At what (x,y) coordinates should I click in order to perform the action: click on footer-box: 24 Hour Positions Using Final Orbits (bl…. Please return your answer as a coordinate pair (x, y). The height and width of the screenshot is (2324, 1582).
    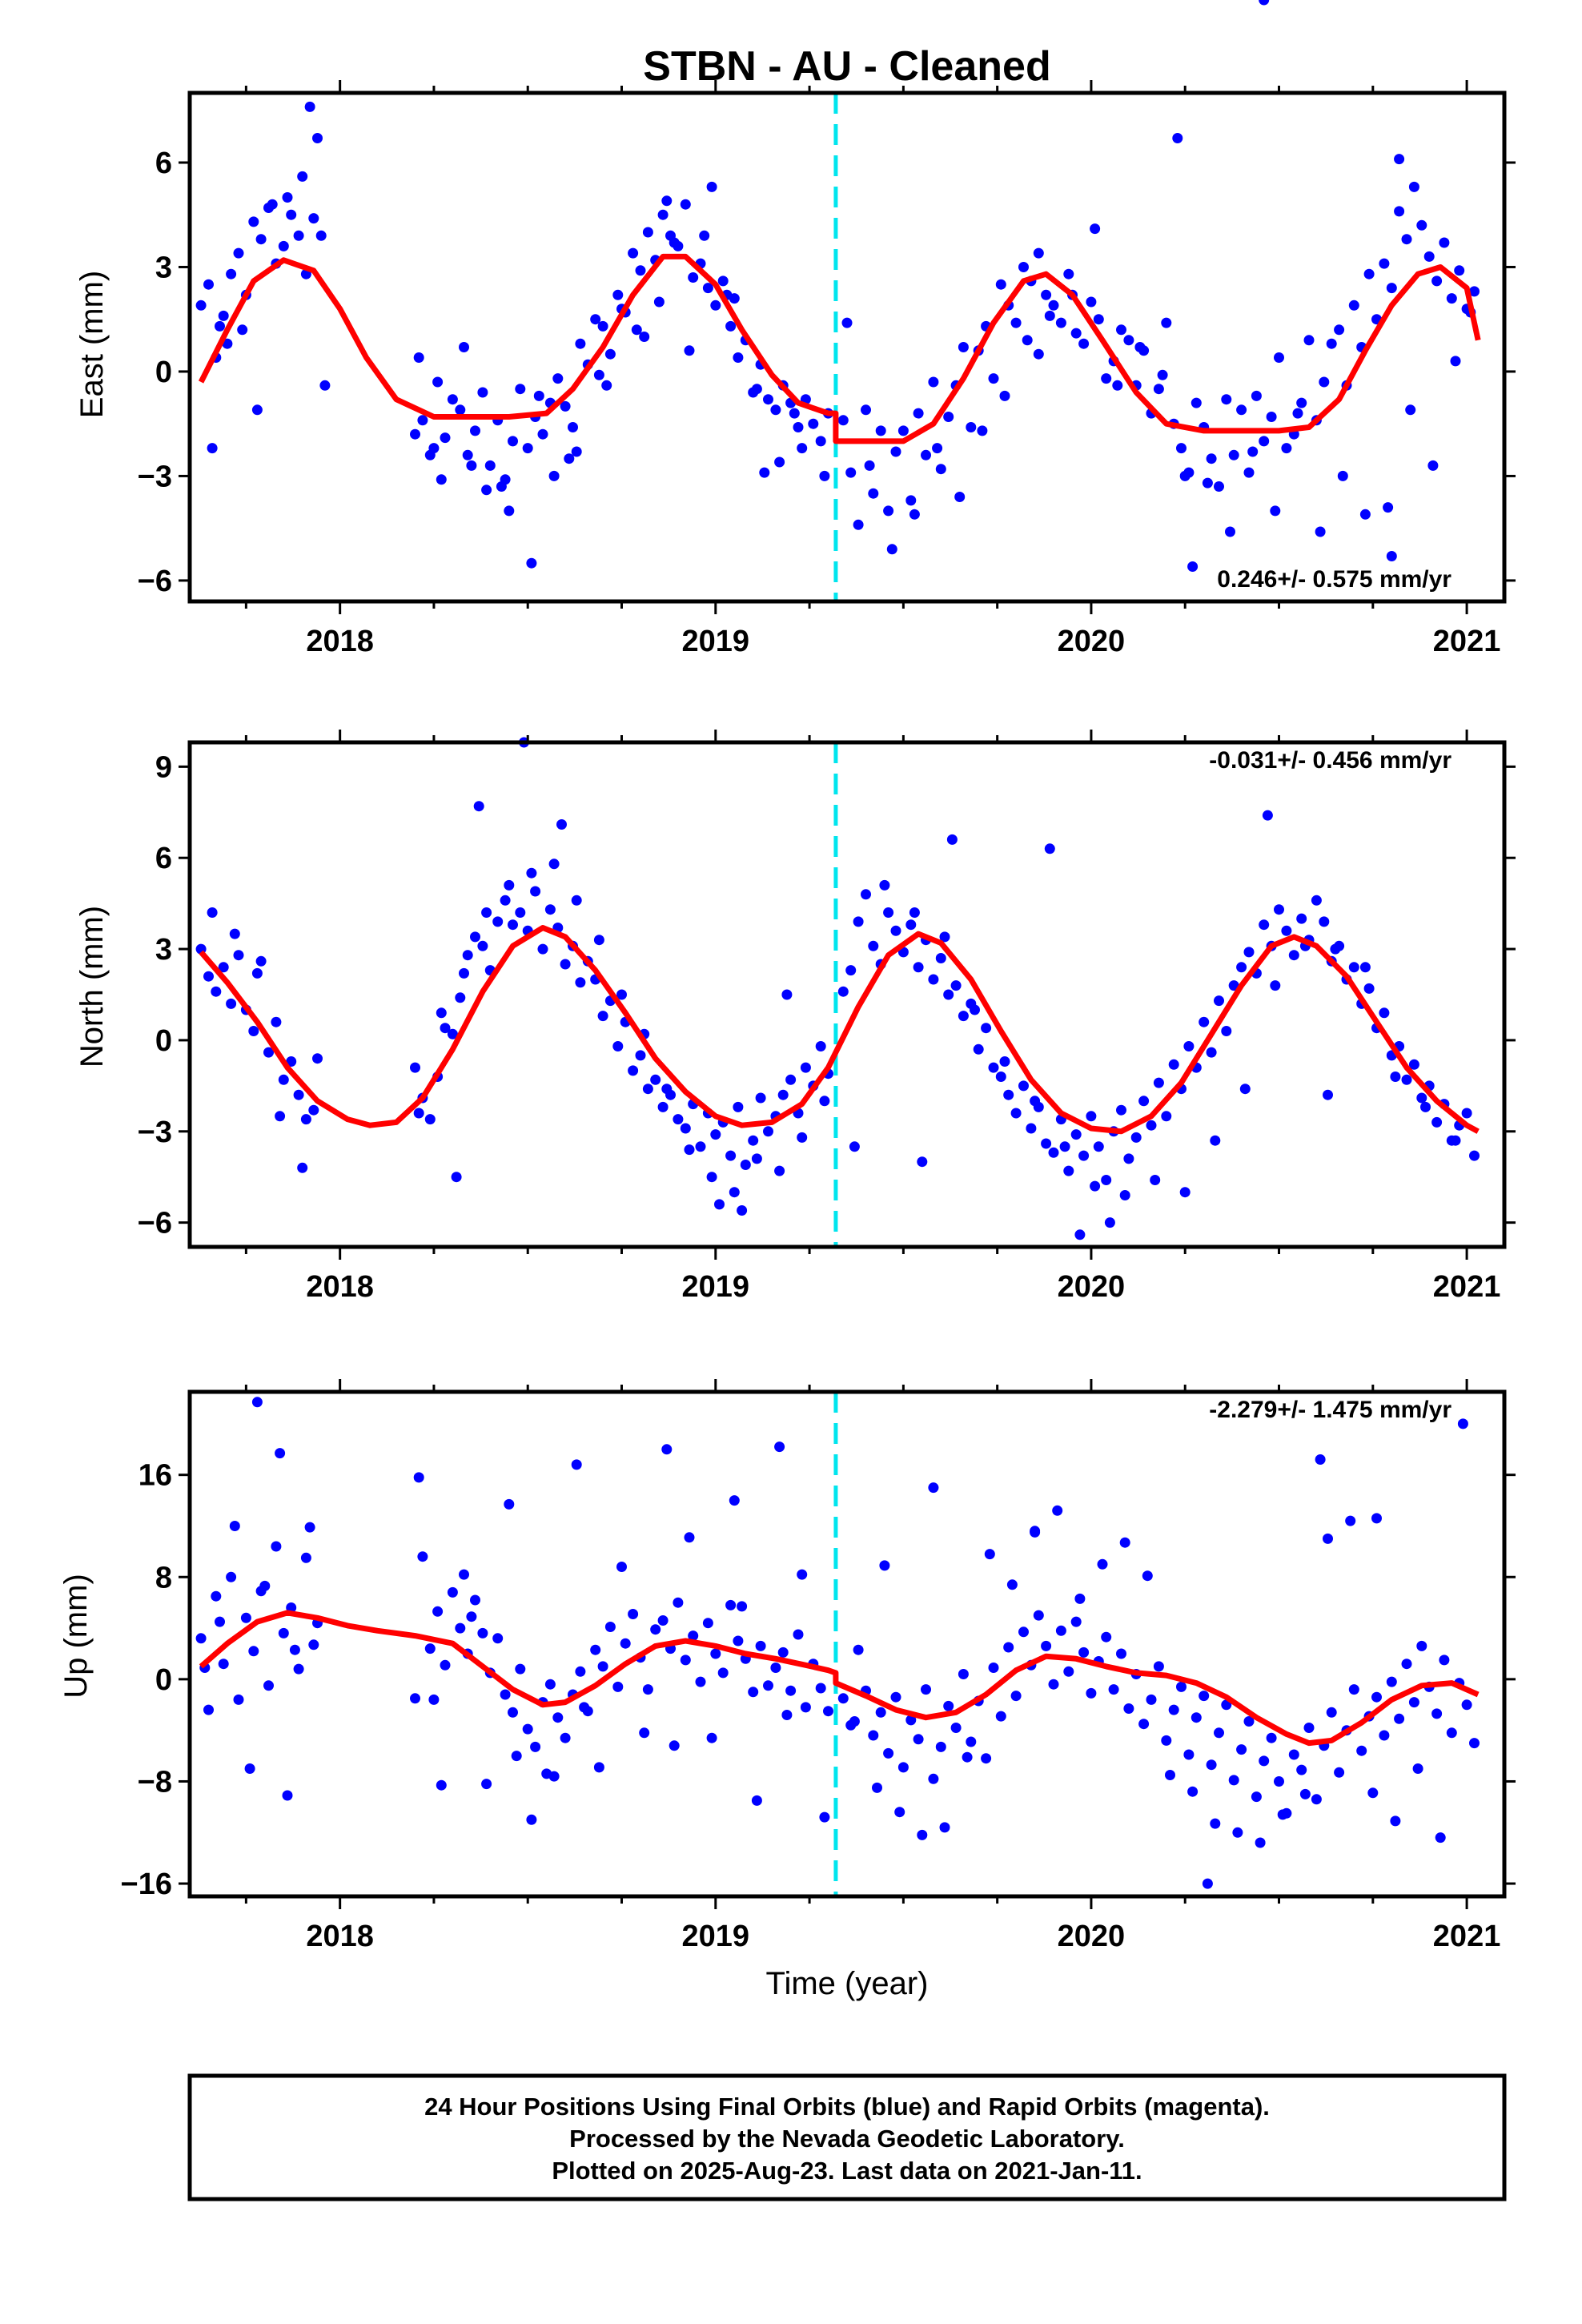
    Looking at the image, I should click on (847, 2137).